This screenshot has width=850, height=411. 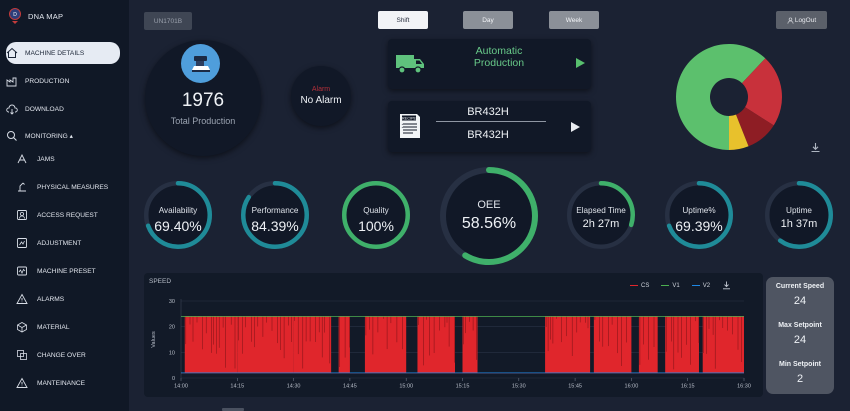 What do you see at coordinates (726, 285) in the screenshot?
I see `chart-download-icon` at bounding box center [726, 285].